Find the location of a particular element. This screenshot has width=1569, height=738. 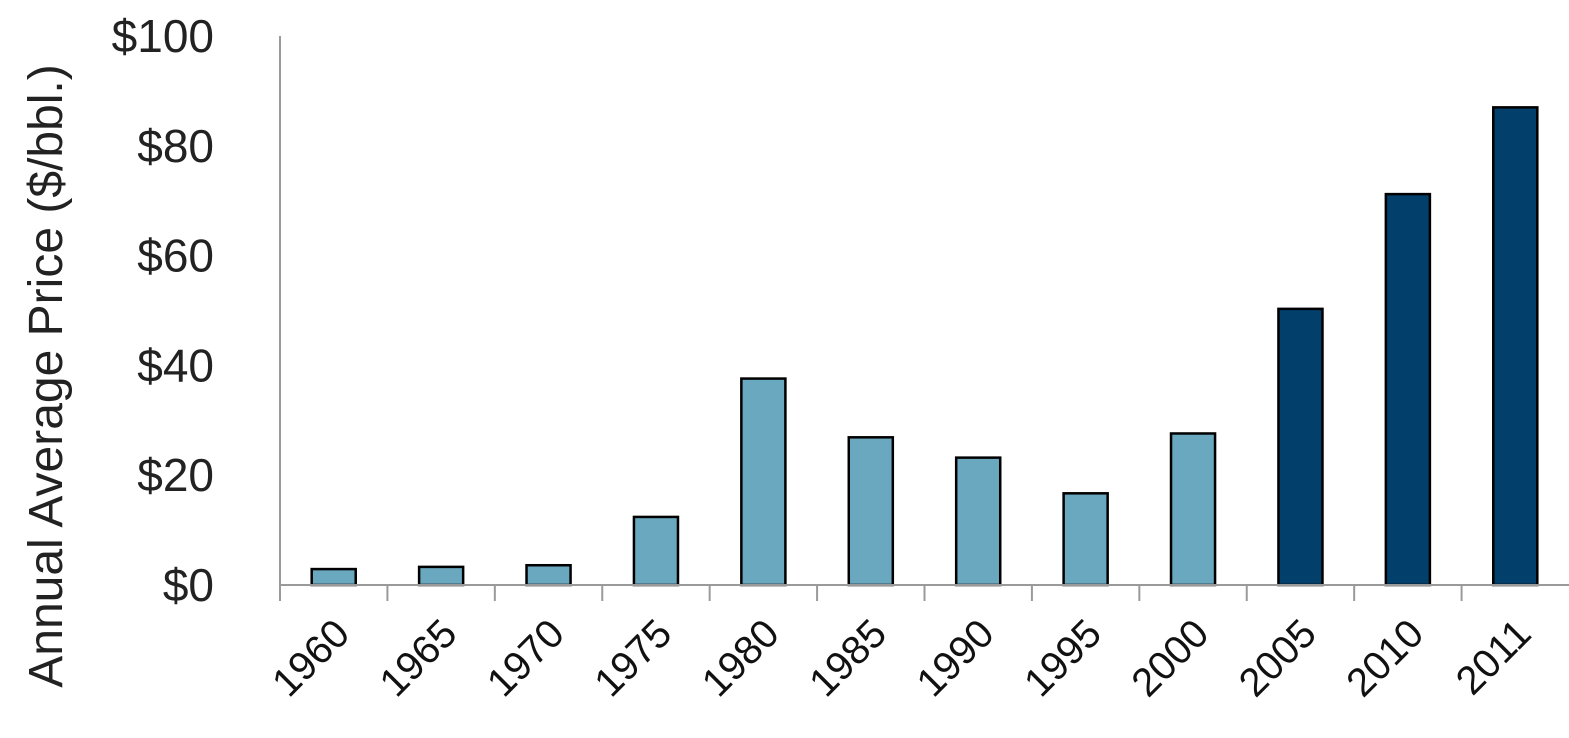

y-tick-label: $20 is located at coordinates (175, 475).